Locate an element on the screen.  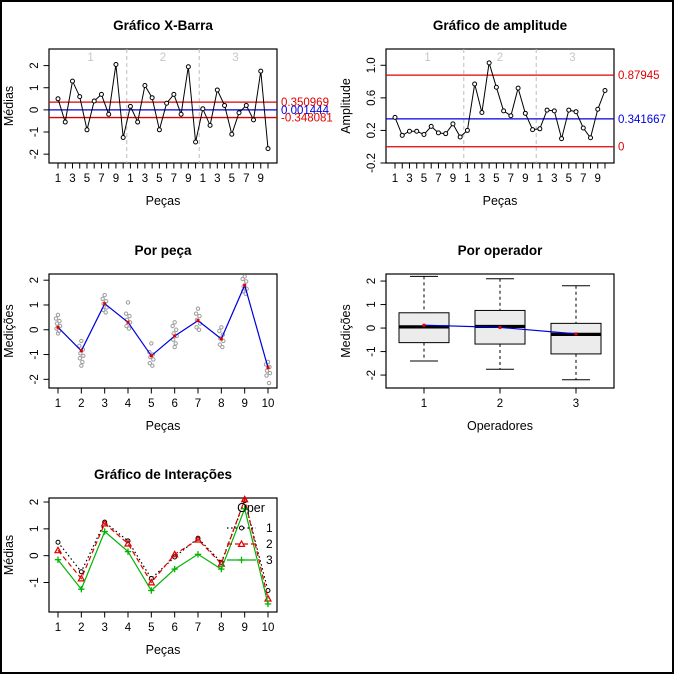
y-tick-label: 1.0 is located at coordinates (372, 65).